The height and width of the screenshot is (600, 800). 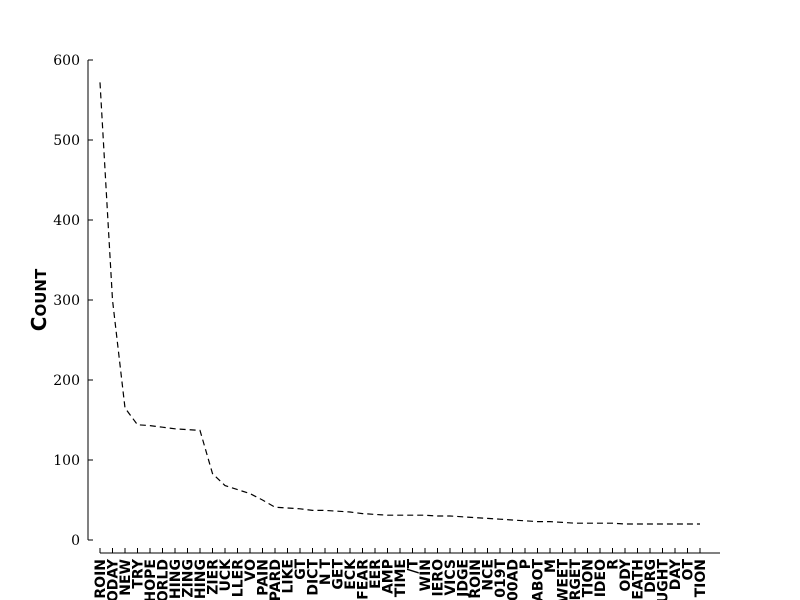 What do you see at coordinates (326, 572) in the screenshot?
I see `x-tick-label: N T` at bounding box center [326, 572].